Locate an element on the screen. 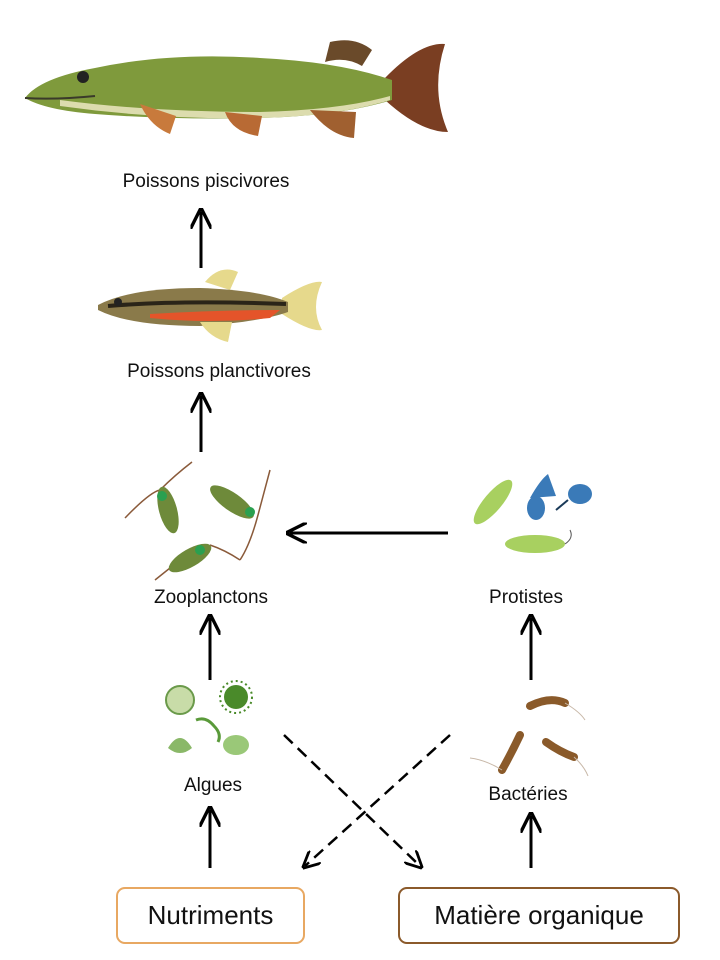 The image size is (720, 960). pike-pelvic-fin is located at coordinates (243, 124).